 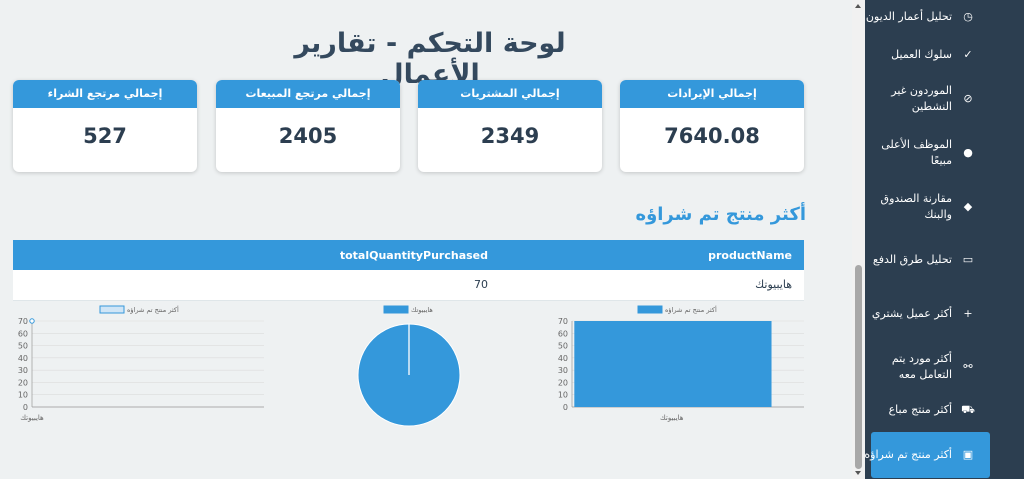 What do you see at coordinates (858, 473) in the screenshot?
I see `scroll-down-arrow-icon` at bounding box center [858, 473].